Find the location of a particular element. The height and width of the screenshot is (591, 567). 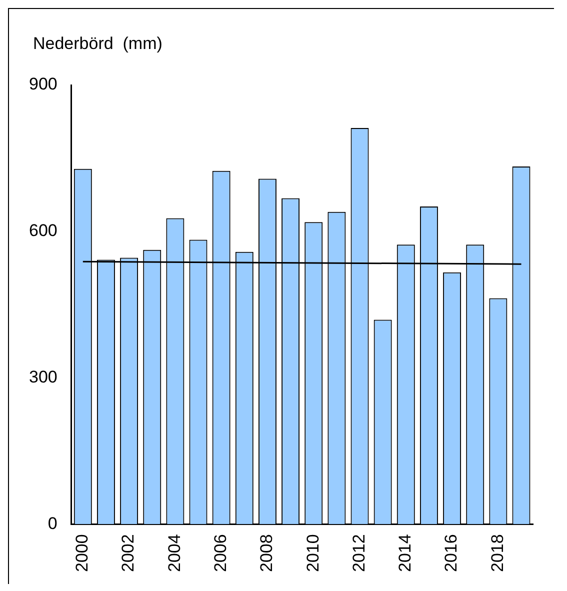

x-tick-label: 2000 is located at coordinates (82, 553).